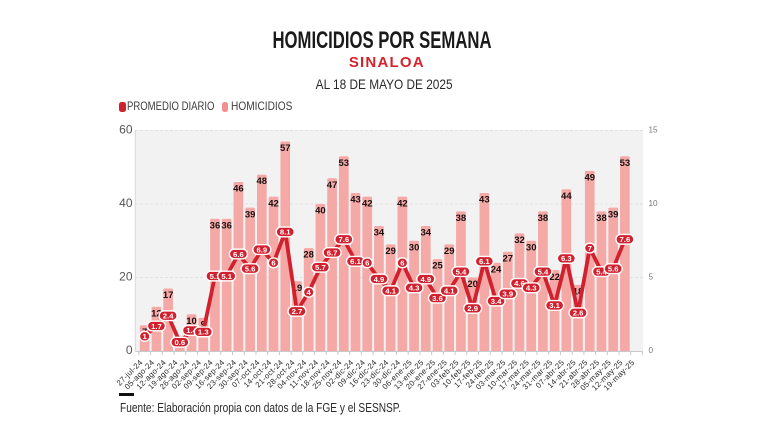 The image size is (768, 432). What do you see at coordinates (496, 269) in the screenshot?
I see `svg-text: 24` at bounding box center [496, 269].